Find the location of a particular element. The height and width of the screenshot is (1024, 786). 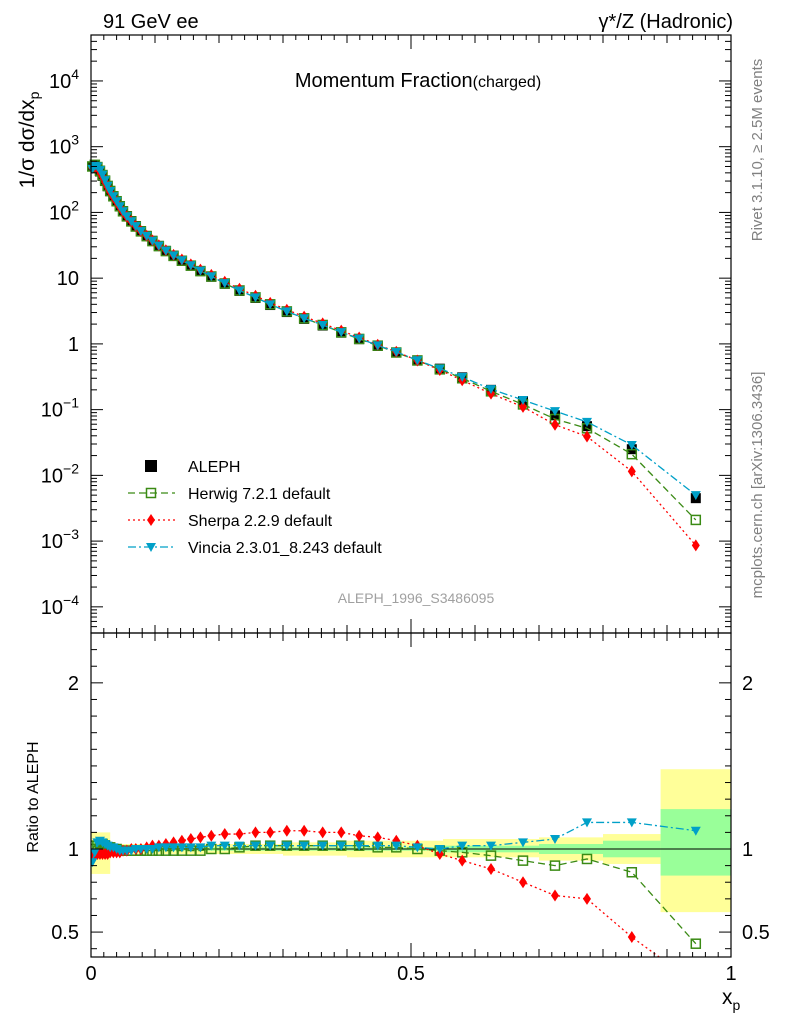

x-axis-label-sub: p is located at coordinates (737, 1005).